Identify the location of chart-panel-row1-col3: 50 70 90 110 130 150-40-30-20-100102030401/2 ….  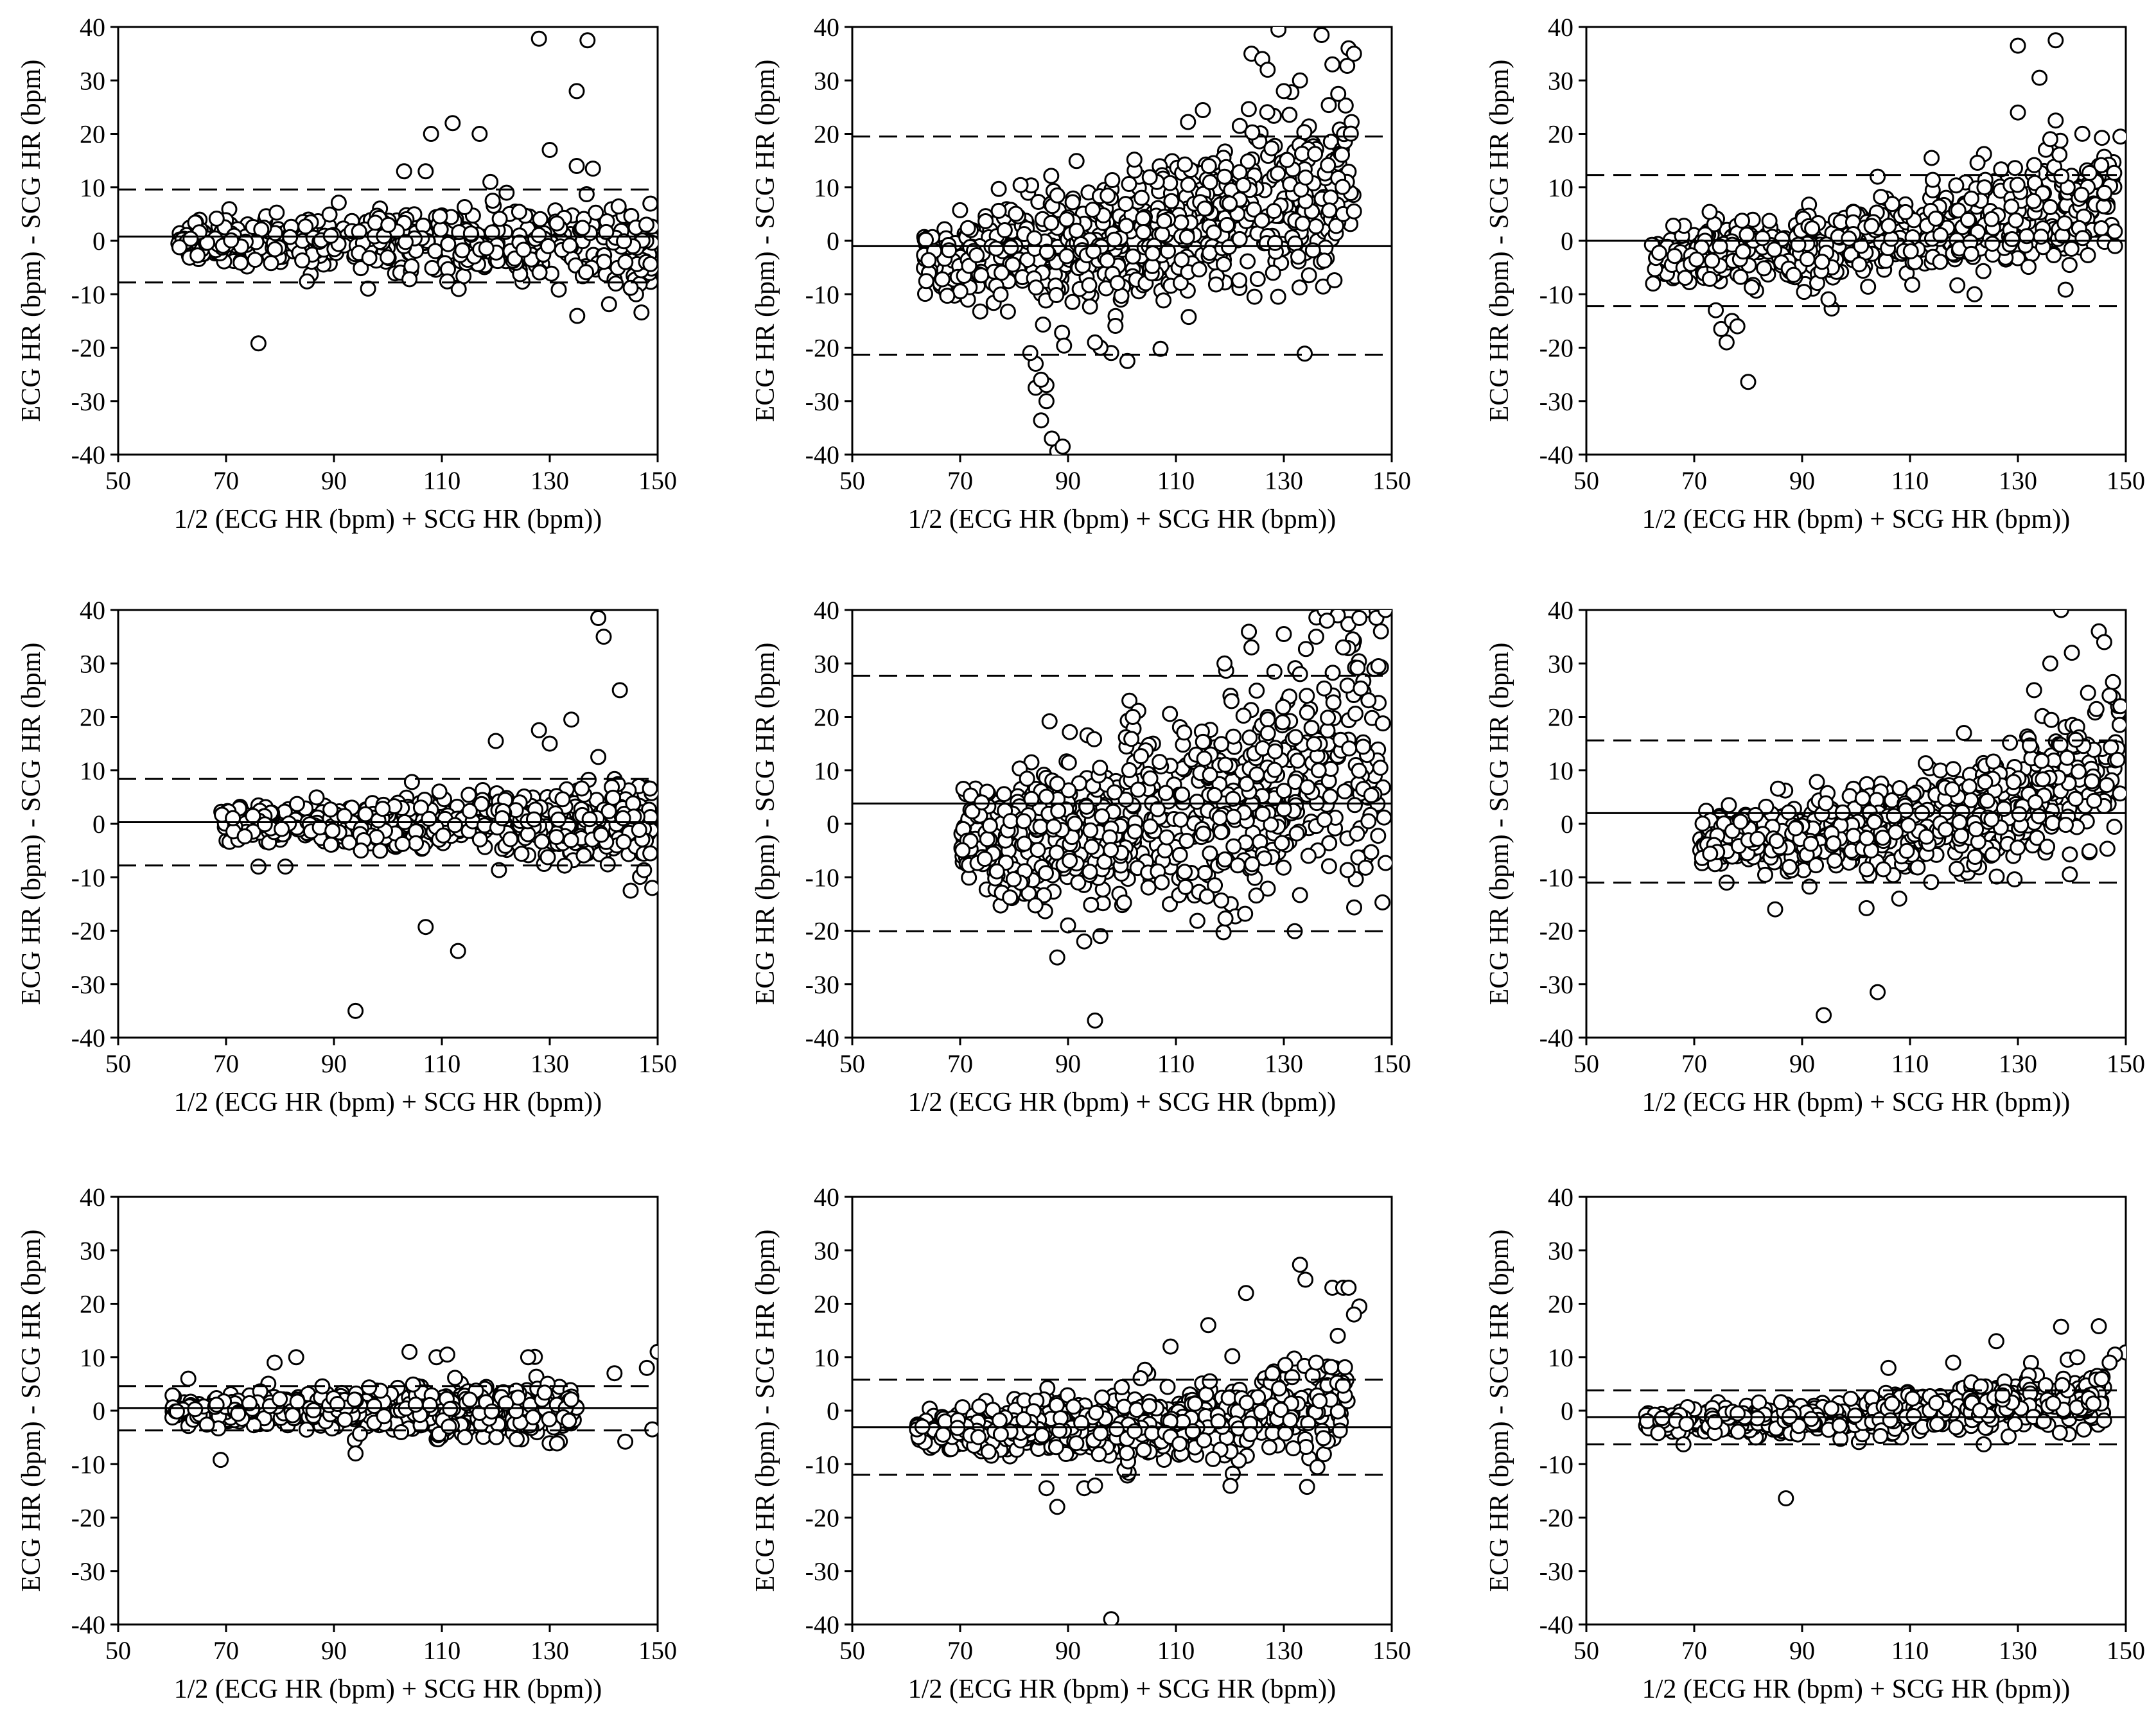
(1815, 274).